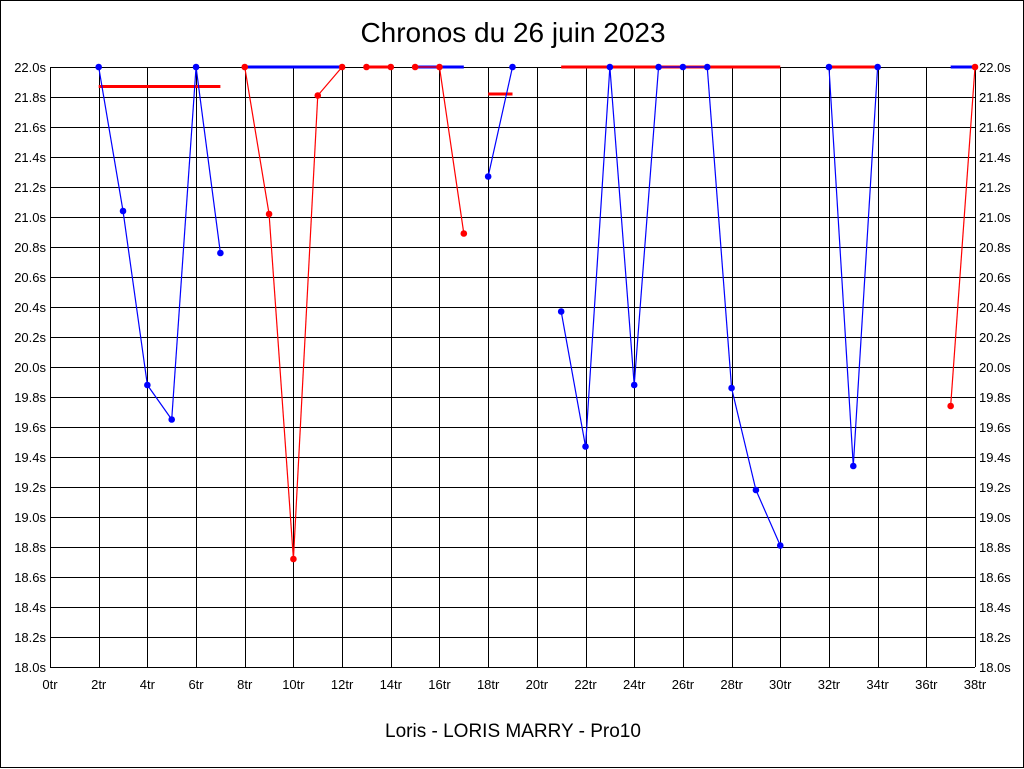 This screenshot has height=769, width=1024. Describe the element at coordinates (995, 337) in the screenshot. I see `y-tick-label-right: 20.2s` at that location.